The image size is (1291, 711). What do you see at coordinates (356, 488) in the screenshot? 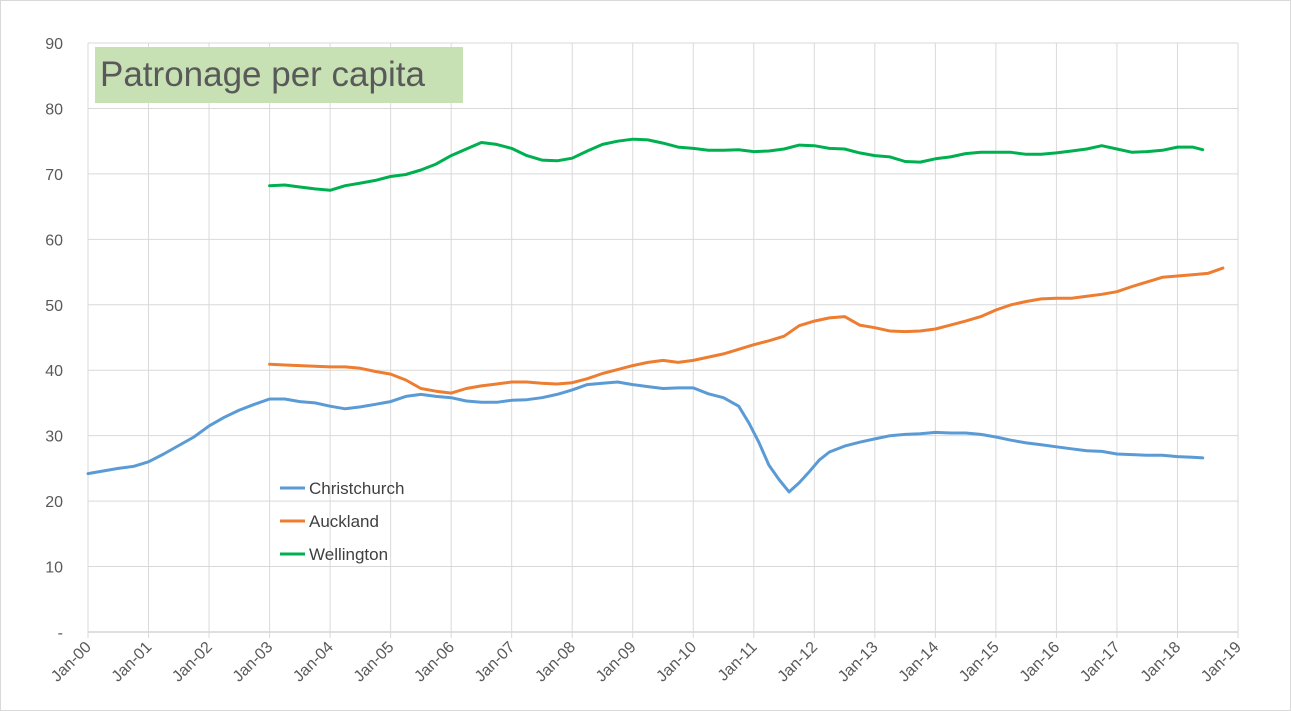
I see `legend-label-christchurch: Christchurch` at bounding box center [356, 488].